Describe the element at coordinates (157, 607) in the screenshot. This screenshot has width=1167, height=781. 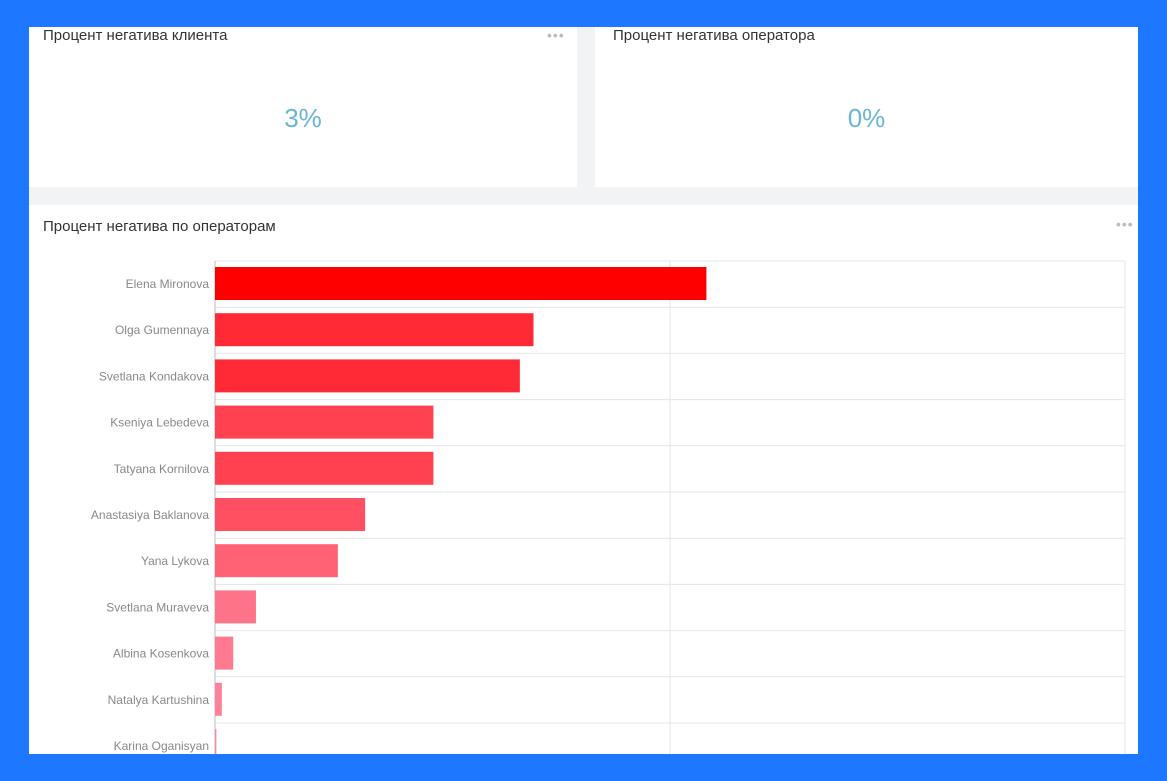
I see `category-label: Svetlana Muraveva` at that location.